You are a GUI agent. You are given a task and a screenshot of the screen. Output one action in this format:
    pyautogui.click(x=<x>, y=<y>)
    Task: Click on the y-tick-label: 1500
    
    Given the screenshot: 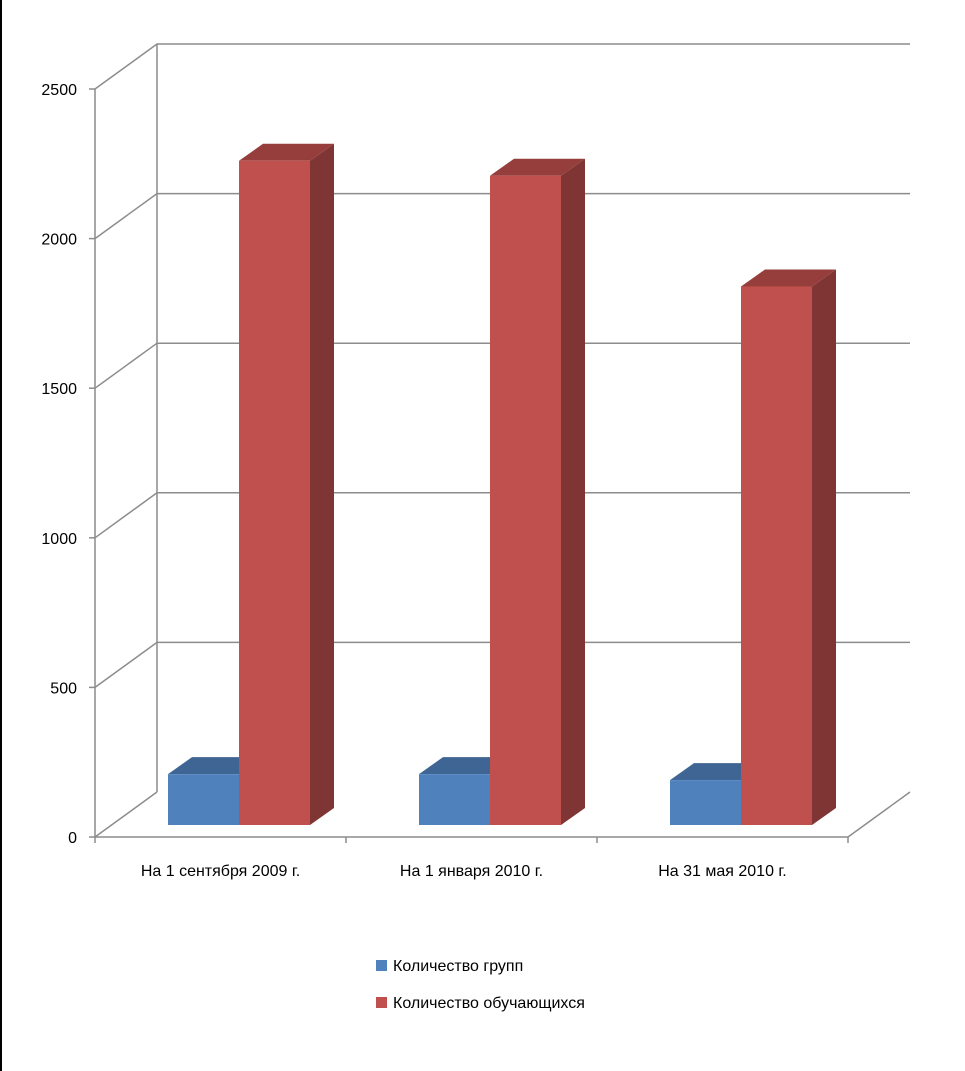 What is the action you would take?
    pyautogui.click(x=59, y=389)
    